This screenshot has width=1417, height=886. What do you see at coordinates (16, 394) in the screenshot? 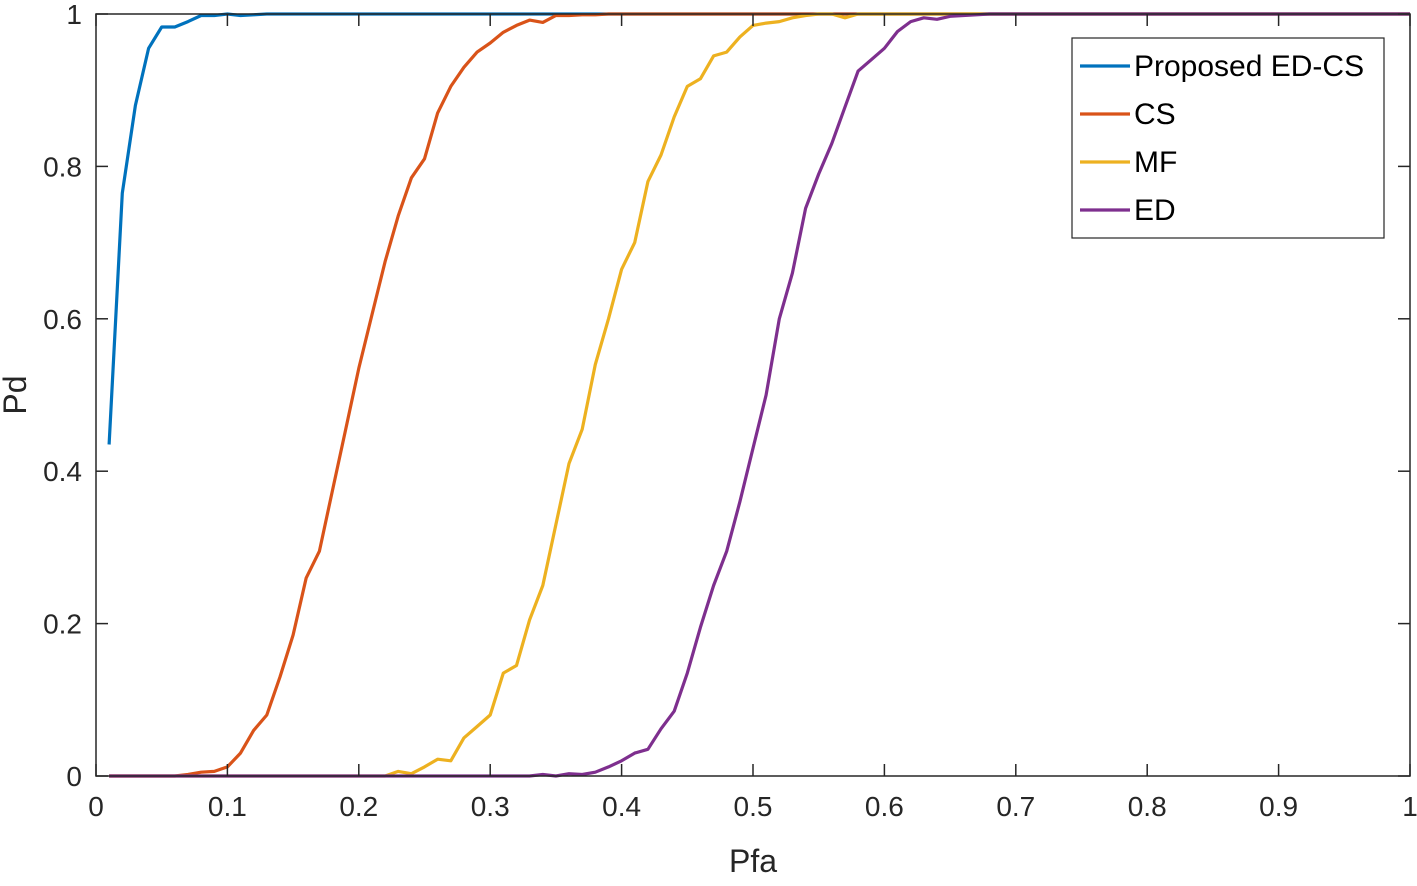
I see `y-axis-title: Pd` at bounding box center [16, 394].